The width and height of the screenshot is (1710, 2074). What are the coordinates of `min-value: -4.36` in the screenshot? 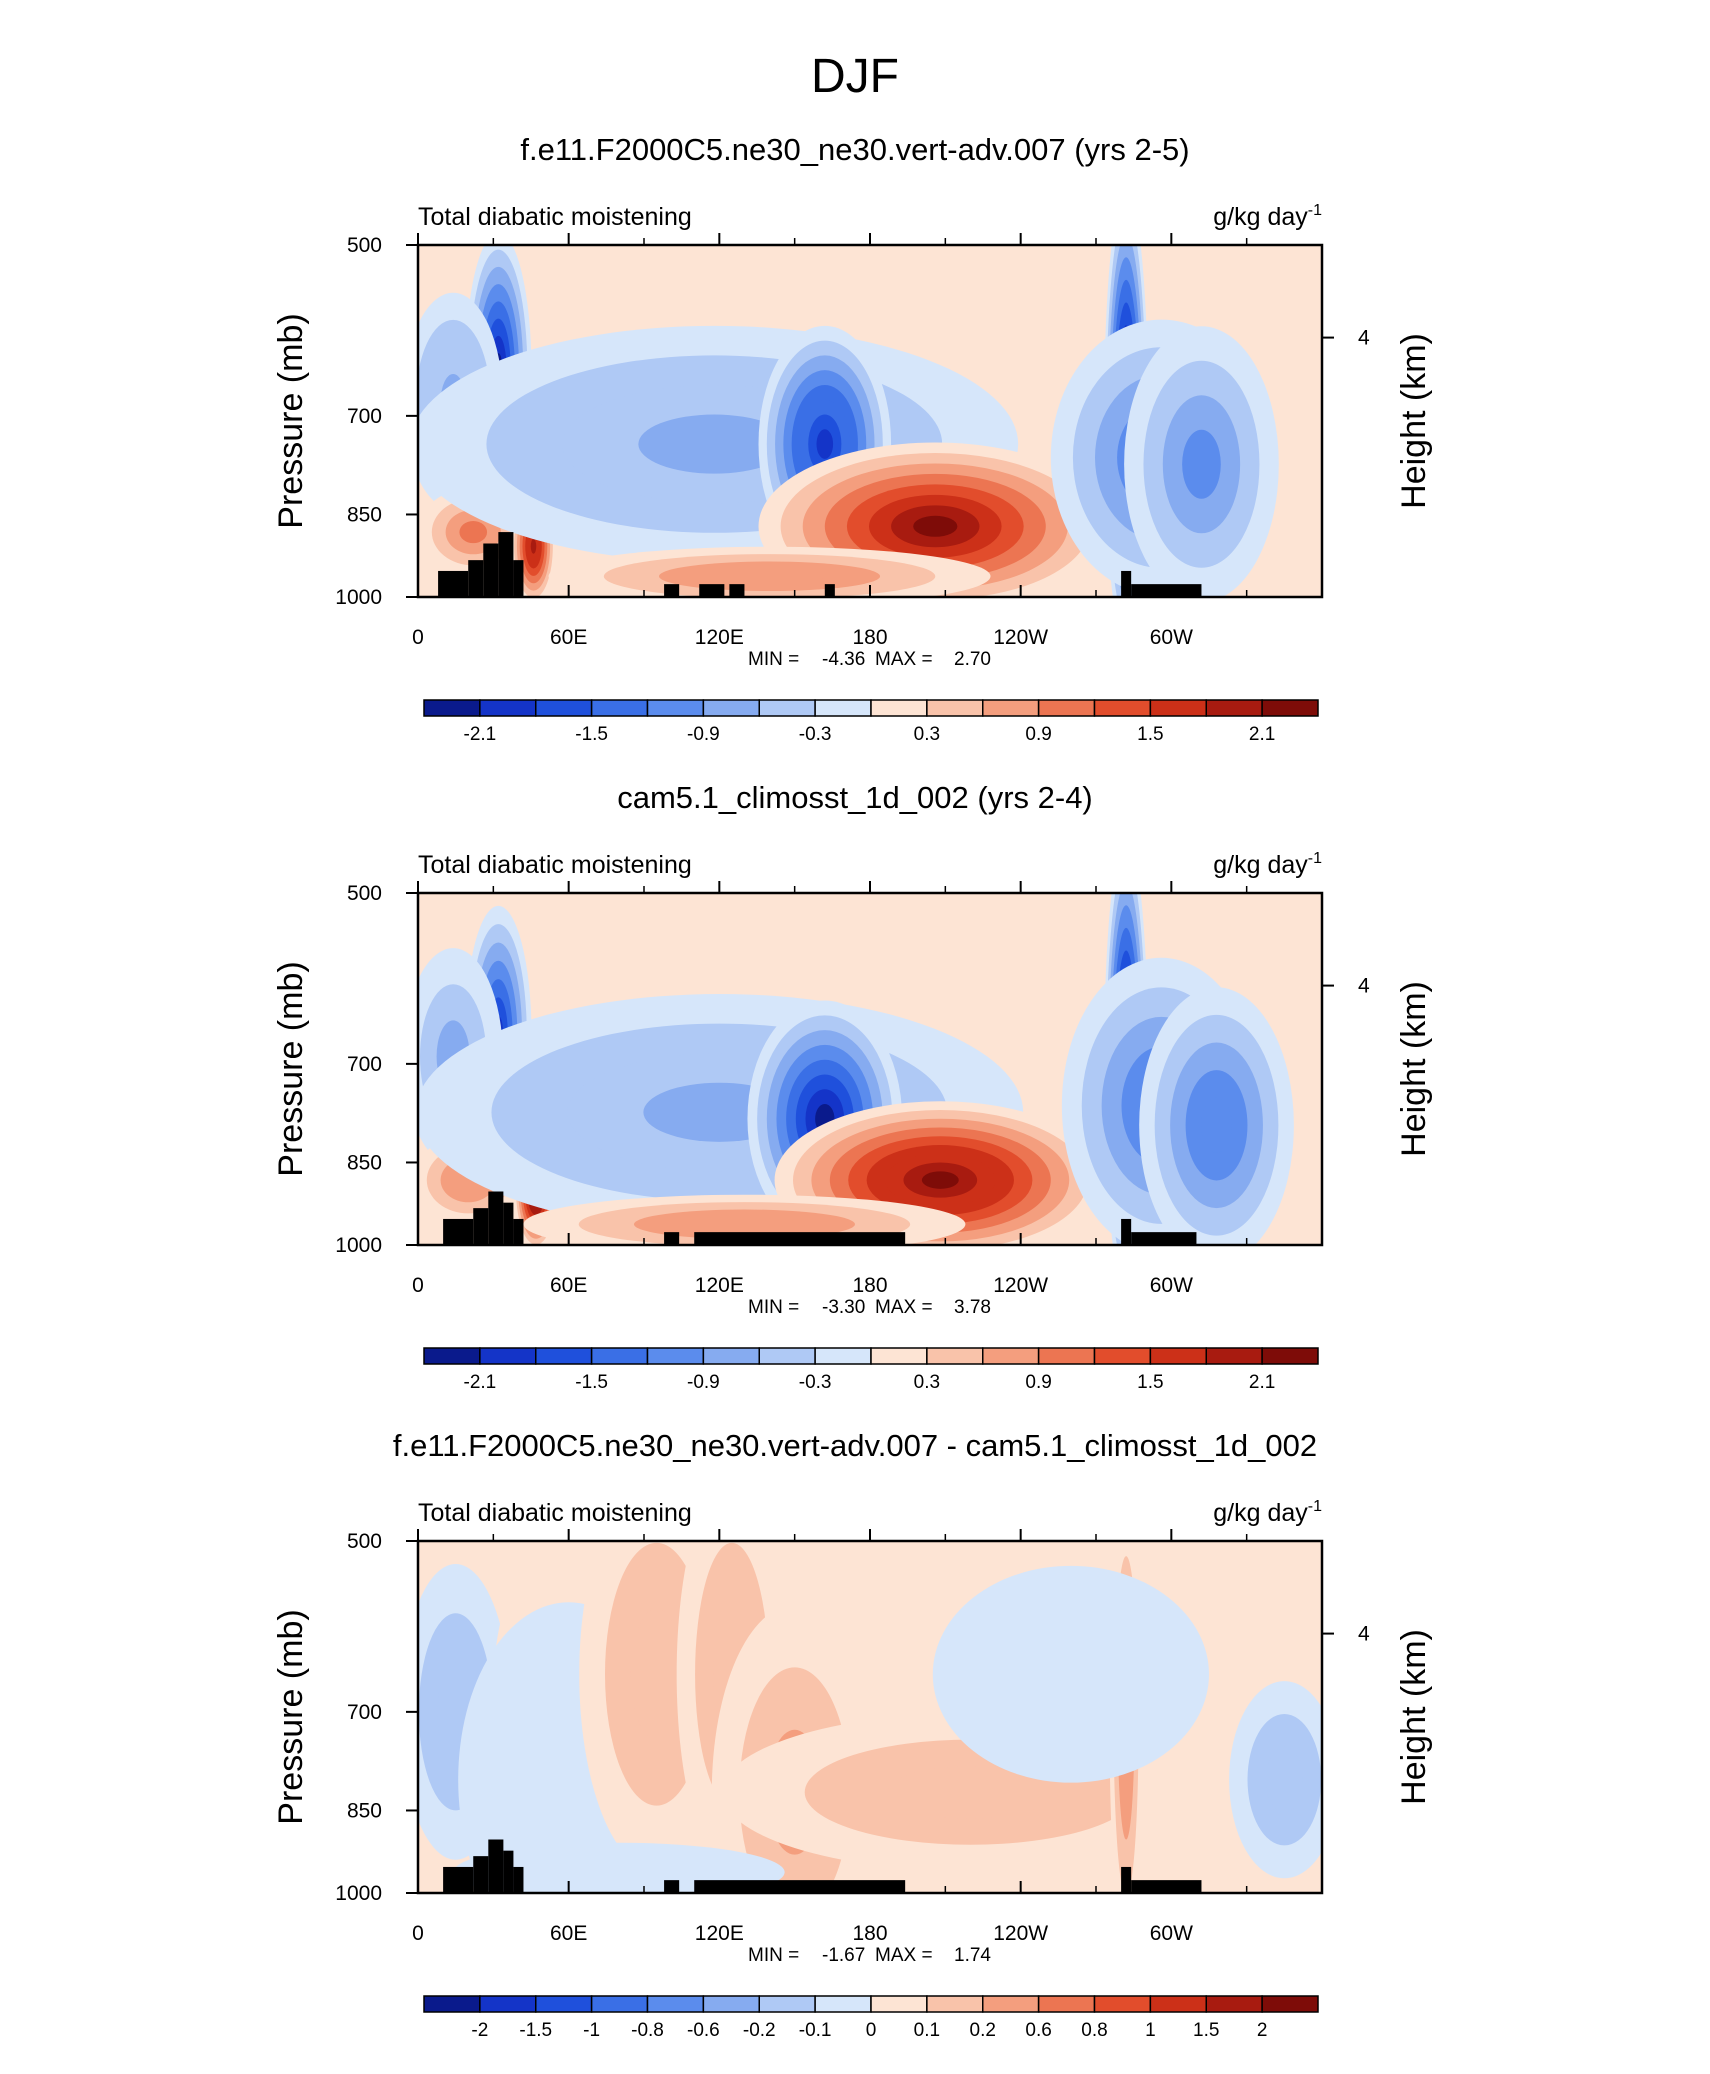 It's located at (843, 659).